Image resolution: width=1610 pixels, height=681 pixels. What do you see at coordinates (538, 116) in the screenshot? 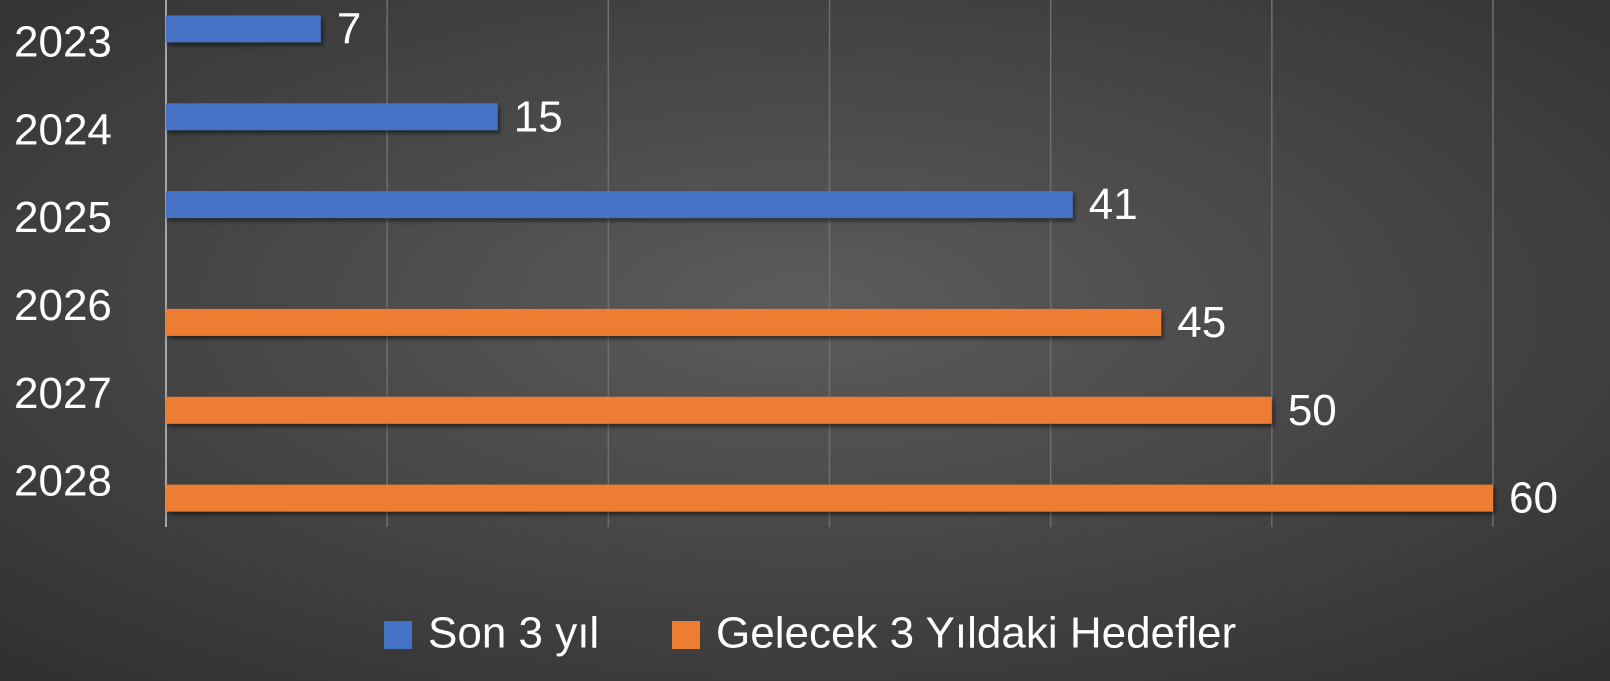
I see `data-label: 15` at bounding box center [538, 116].